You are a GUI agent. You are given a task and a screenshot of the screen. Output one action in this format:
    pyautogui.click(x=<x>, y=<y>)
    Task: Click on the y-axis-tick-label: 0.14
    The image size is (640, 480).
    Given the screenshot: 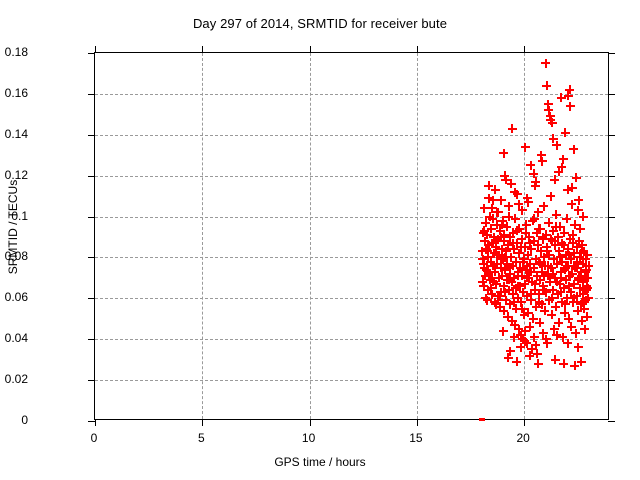 What is the action you would take?
    pyautogui.click(x=16, y=133)
    